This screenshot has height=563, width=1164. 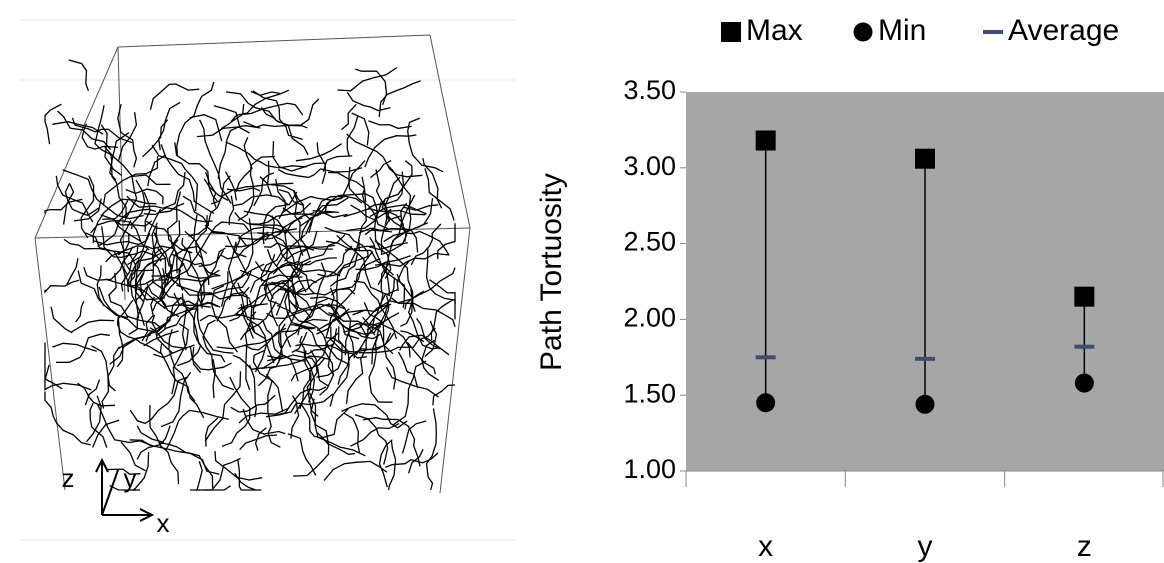 What do you see at coordinates (649, 318) in the screenshot?
I see `y-tick-label: 2.00` at bounding box center [649, 318].